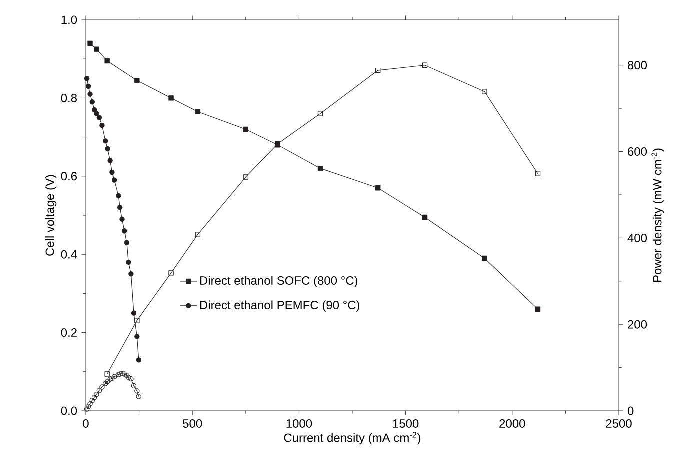 The width and height of the screenshot is (700, 469). What do you see at coordinates (638, 152) in the screenshot?
I see `y2-tick-label: 600` at bounding box center [638, 152].